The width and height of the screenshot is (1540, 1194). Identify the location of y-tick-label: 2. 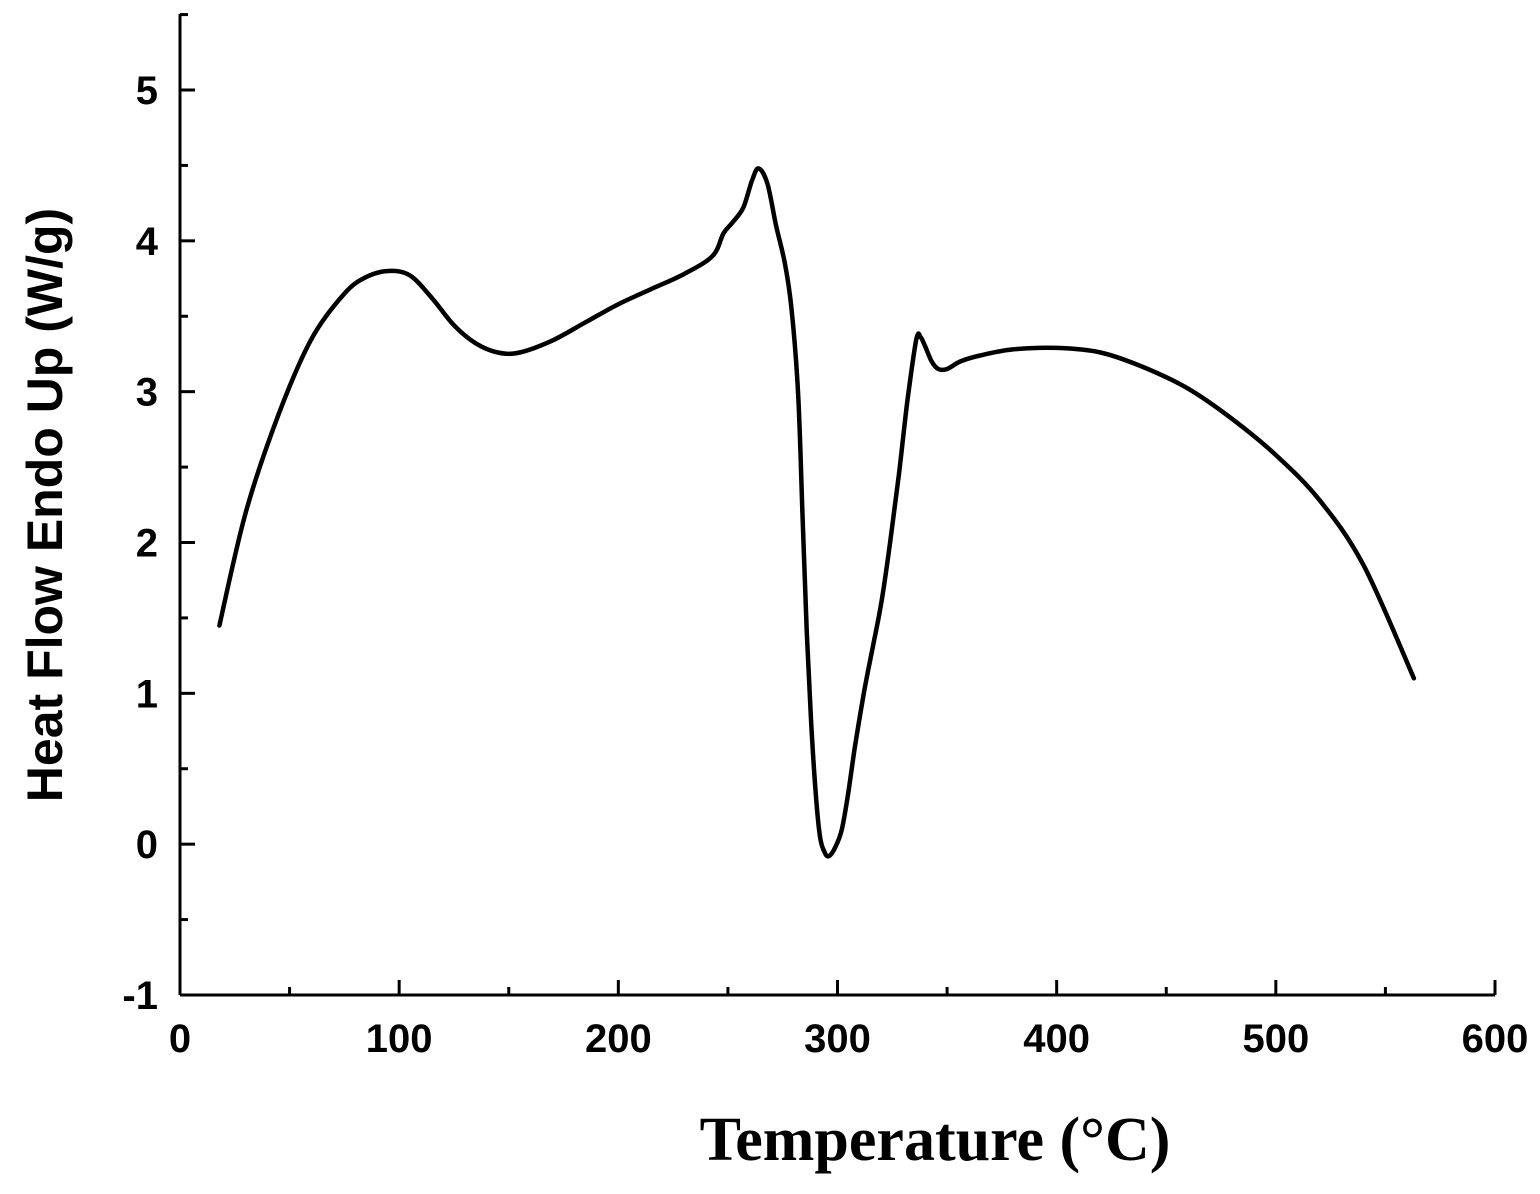
(147, 544).